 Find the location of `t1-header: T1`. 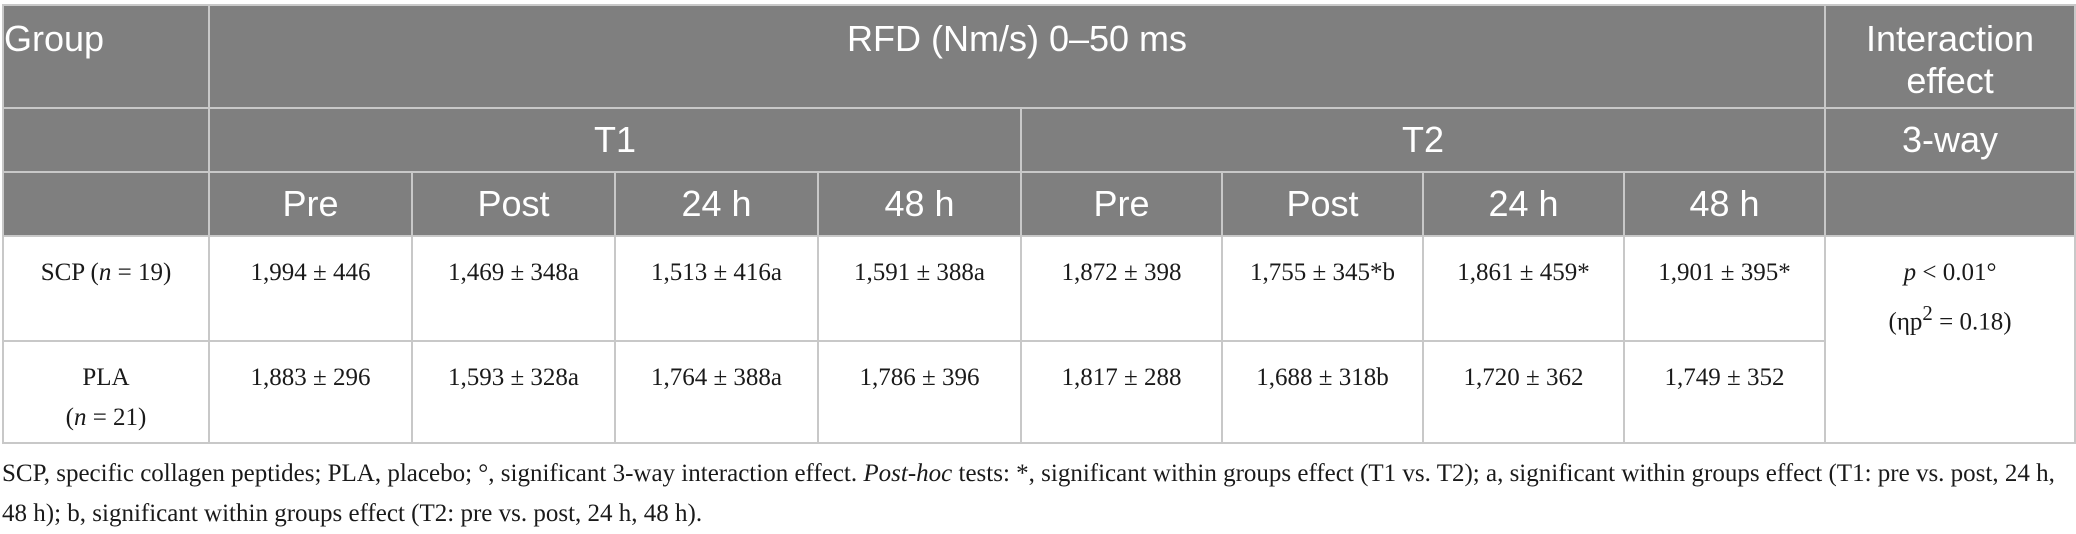

t1-header: T1 is located at coordinates (615, 140).